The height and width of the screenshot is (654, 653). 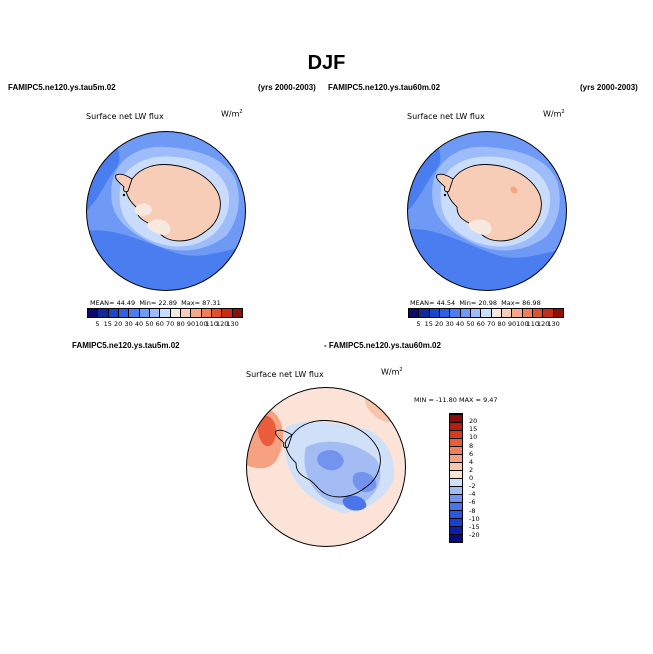 What do you see at coordinates (266, 431) in the screenshot?
I see `diff-dark-red-region` at bounding box center [266, 431].